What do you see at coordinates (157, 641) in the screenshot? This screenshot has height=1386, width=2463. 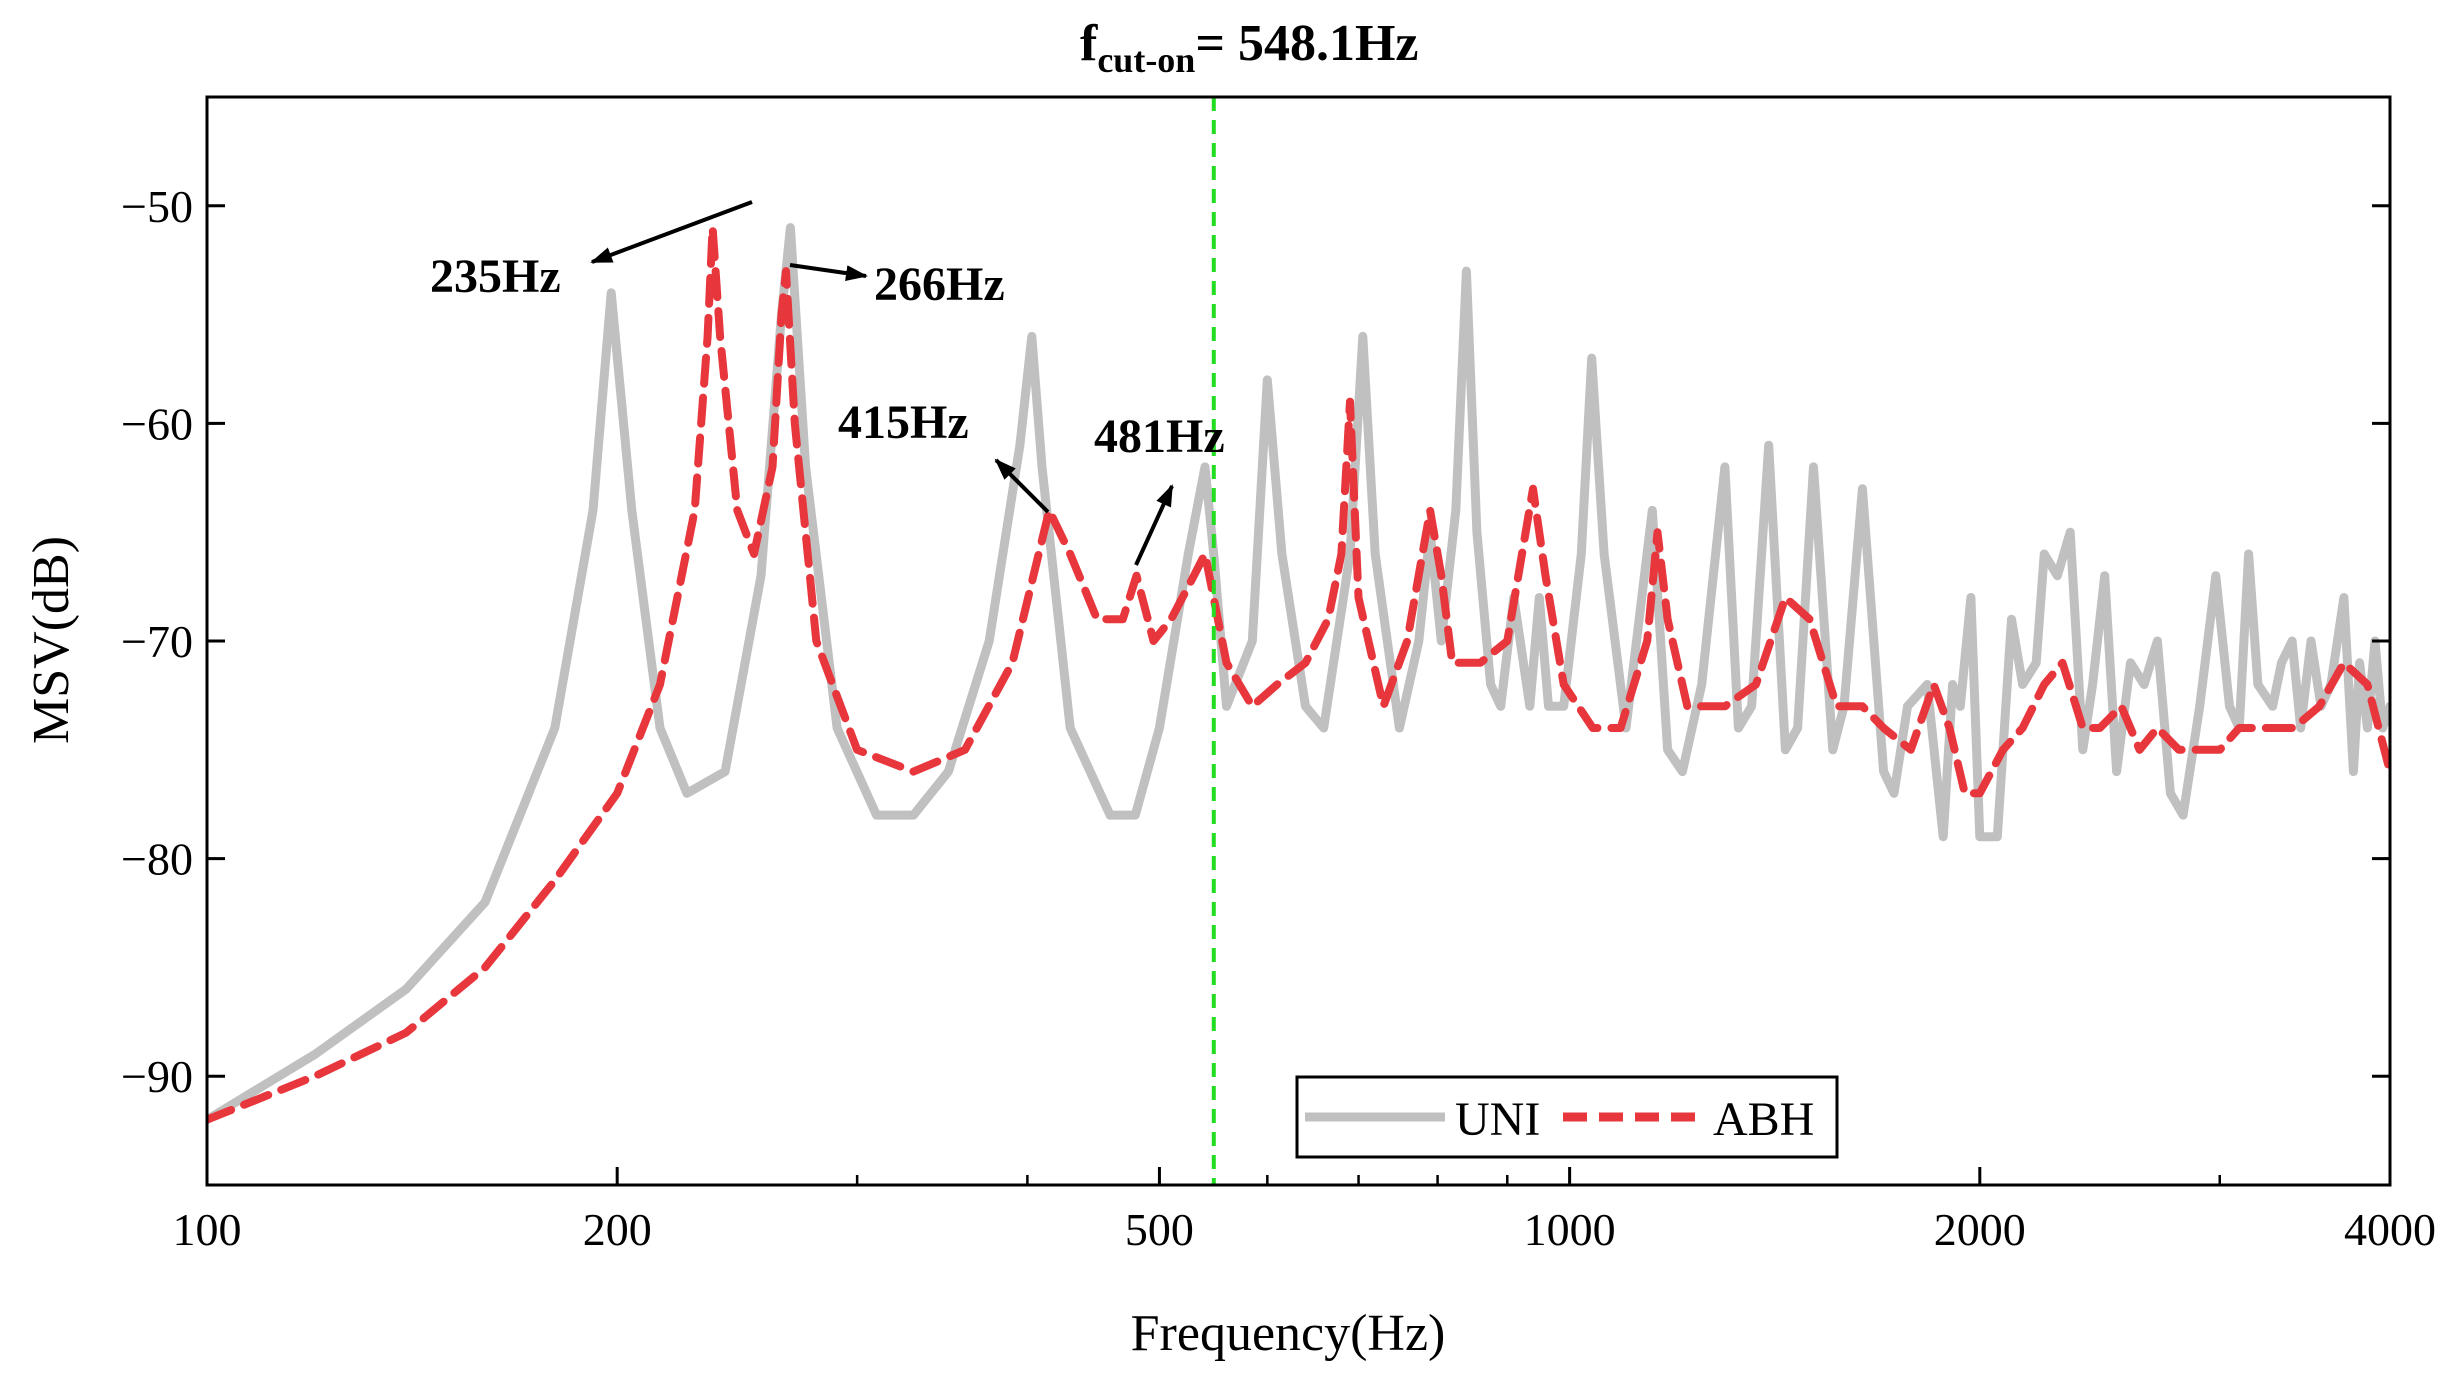 I see `y-tick-label: −70` at bounding box center [157, 641].